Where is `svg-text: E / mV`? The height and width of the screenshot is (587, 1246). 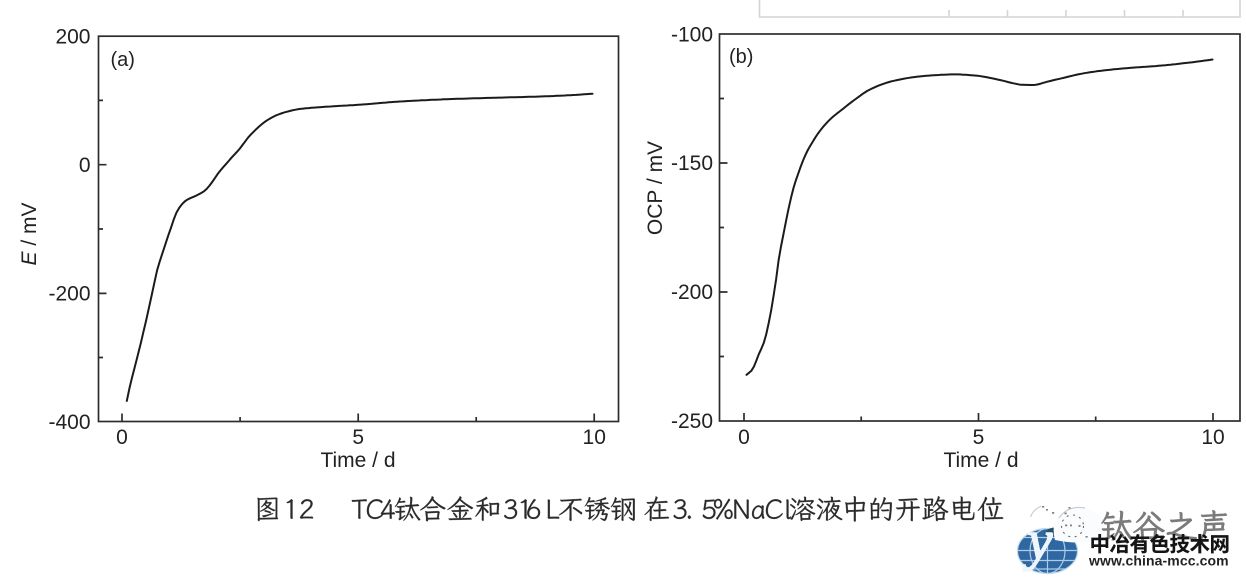
svg-text: E / mV is located at coordinates (29, 233).